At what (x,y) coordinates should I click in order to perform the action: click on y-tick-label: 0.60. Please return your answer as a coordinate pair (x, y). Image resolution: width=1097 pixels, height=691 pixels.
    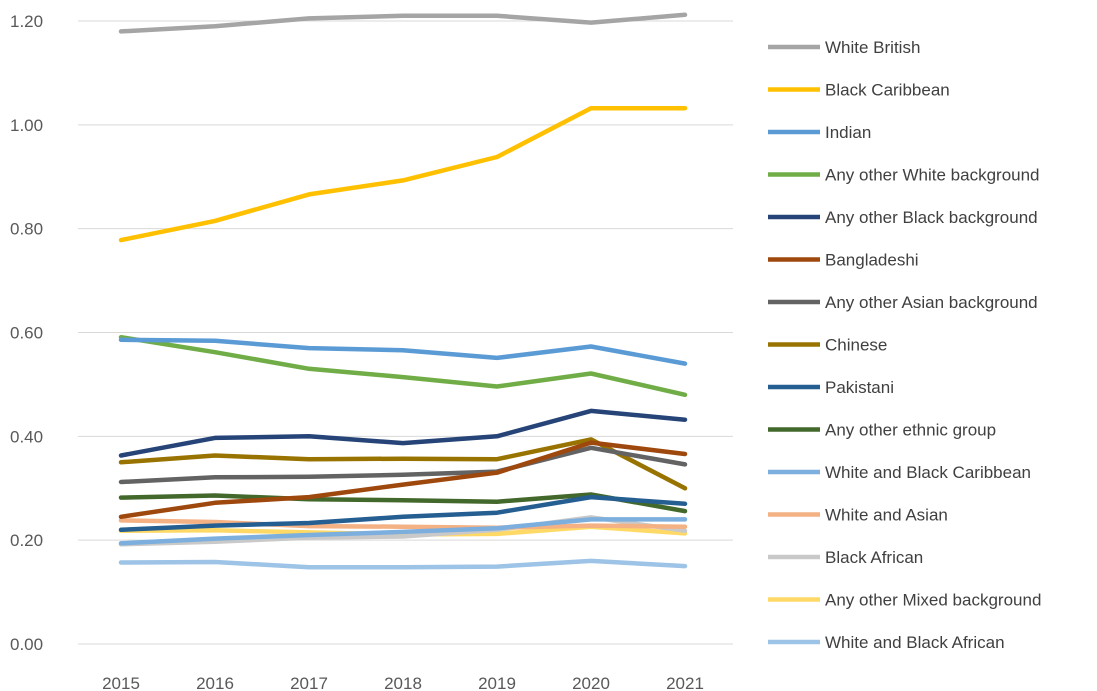
    Looking at the image, I should click on (26, 333).